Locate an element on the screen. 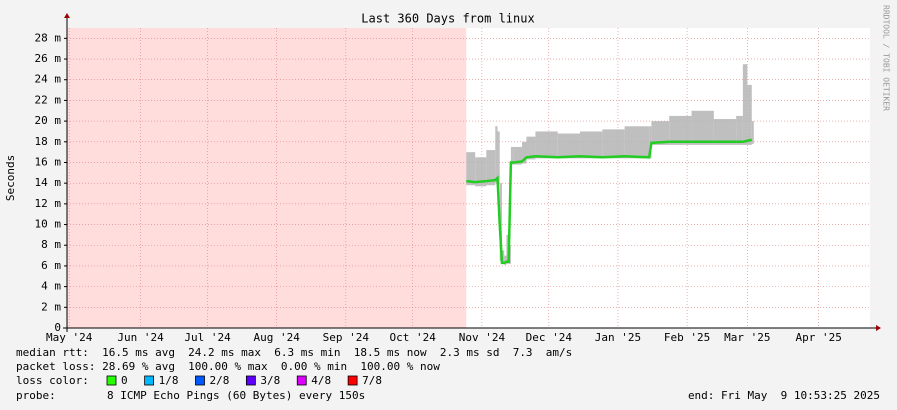  x-tick-label: Jan '25 is located at coordinates (618, 337).